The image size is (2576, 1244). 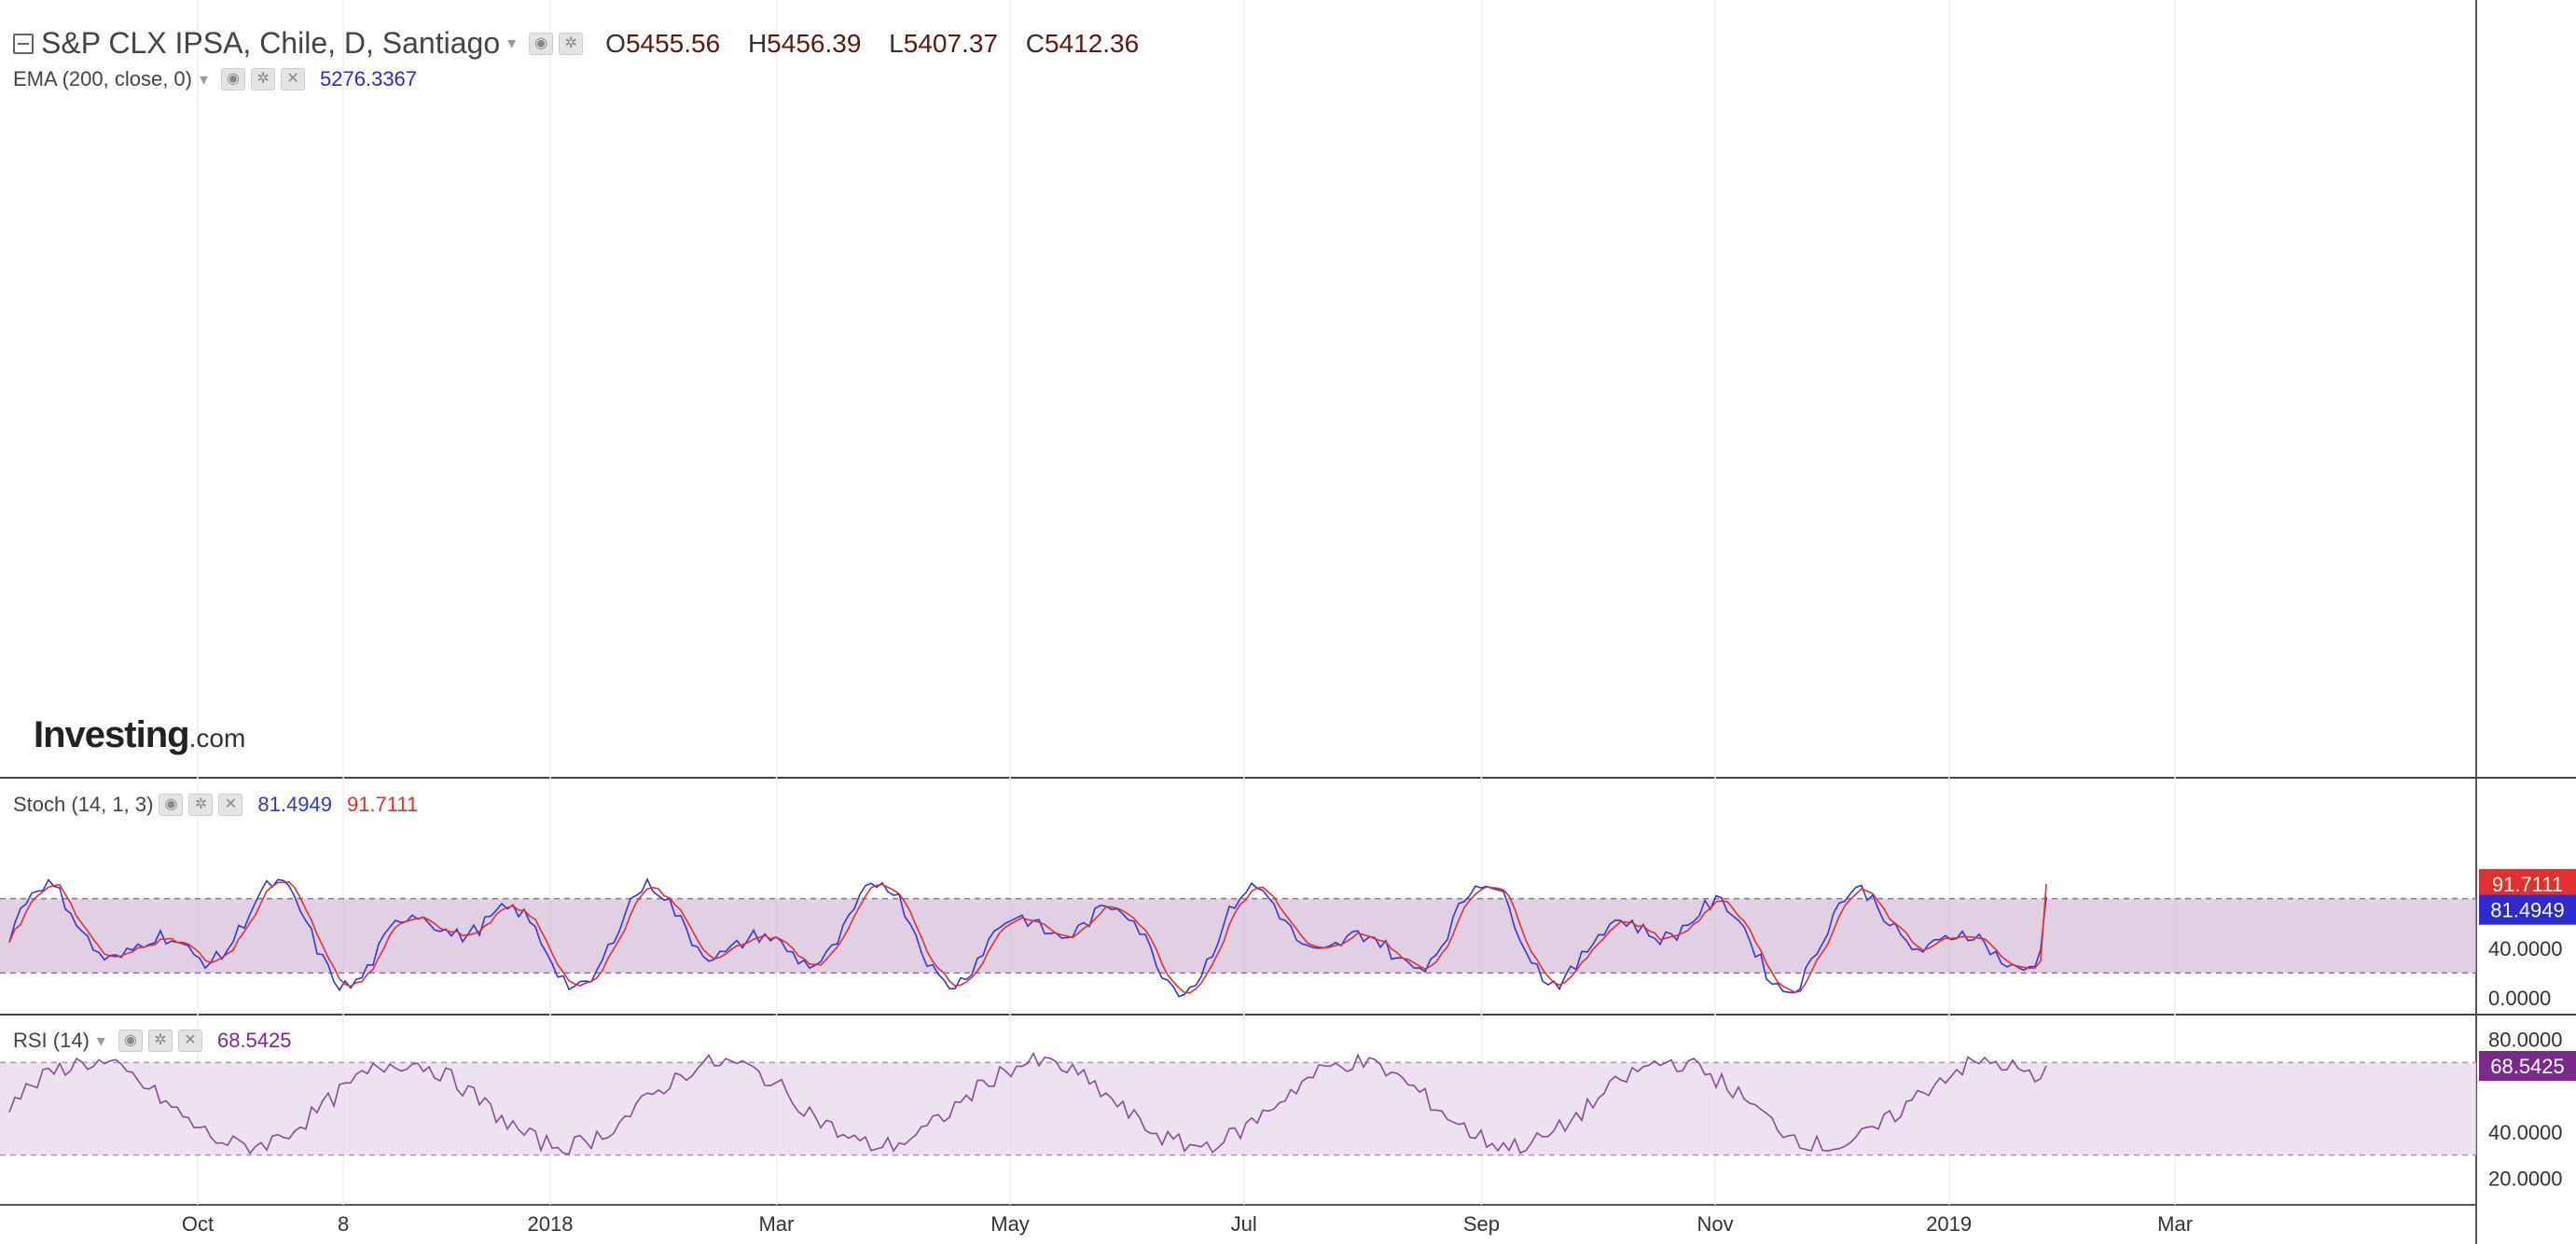 I want to click on close-label: C, so click(x=1035, y=43).